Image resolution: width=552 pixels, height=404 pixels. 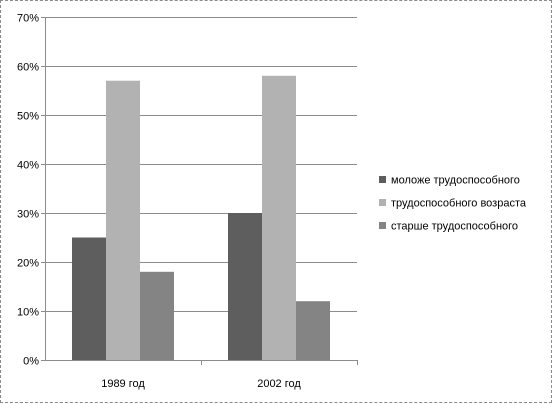 What do you see at coordinates (31, 362) in the screenshot?
I see `y-tick-label: 0%` at bounding box center [31, 362].